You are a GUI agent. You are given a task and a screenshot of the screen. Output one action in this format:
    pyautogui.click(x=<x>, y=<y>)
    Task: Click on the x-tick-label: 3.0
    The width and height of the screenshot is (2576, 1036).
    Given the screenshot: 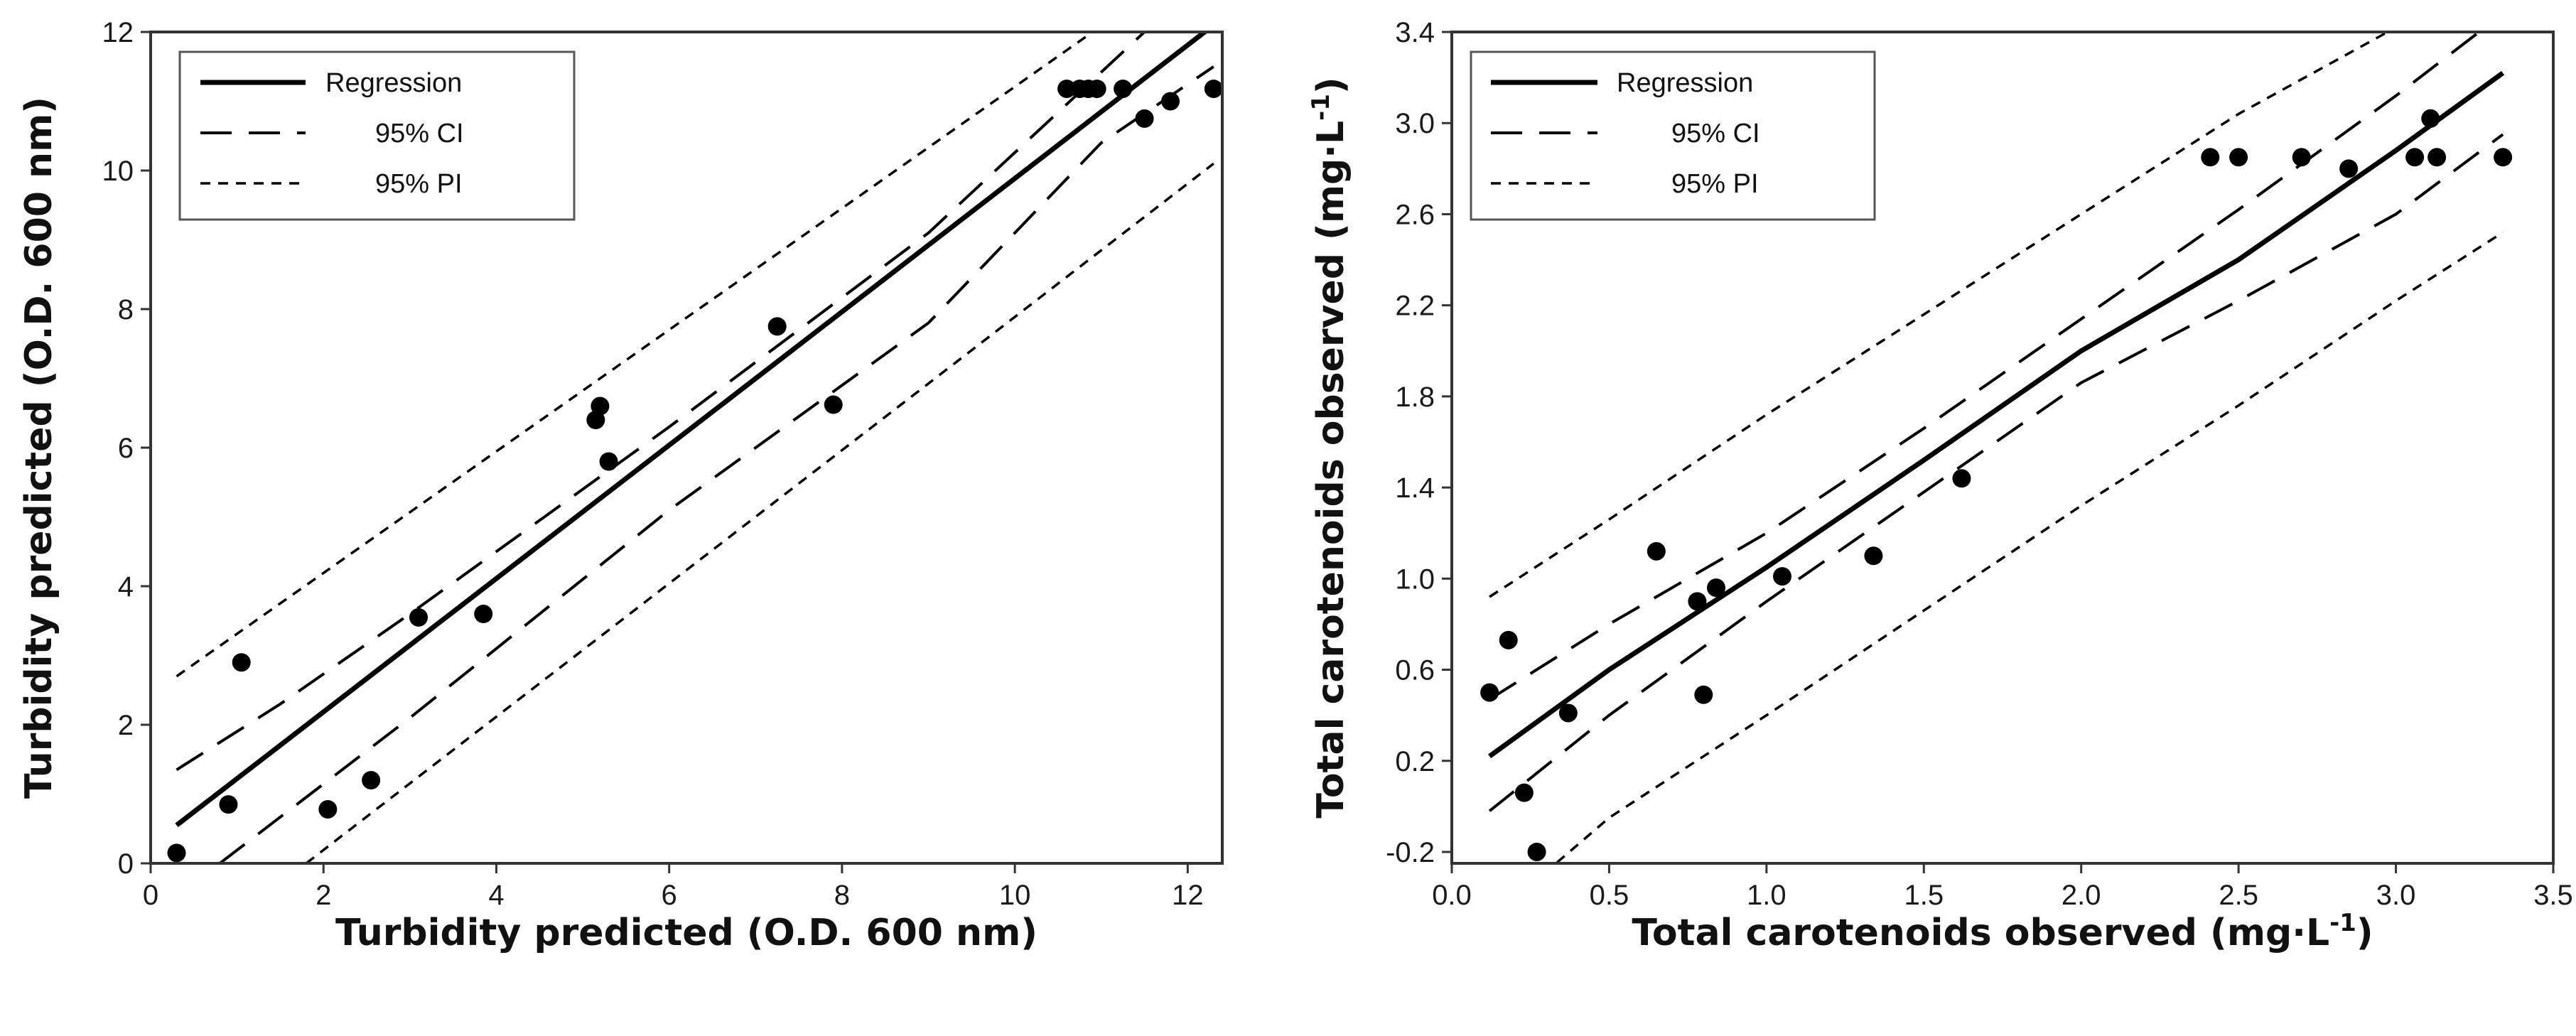 What is the action you would take?
    pyautogui.click(x=2396, y=895)
    